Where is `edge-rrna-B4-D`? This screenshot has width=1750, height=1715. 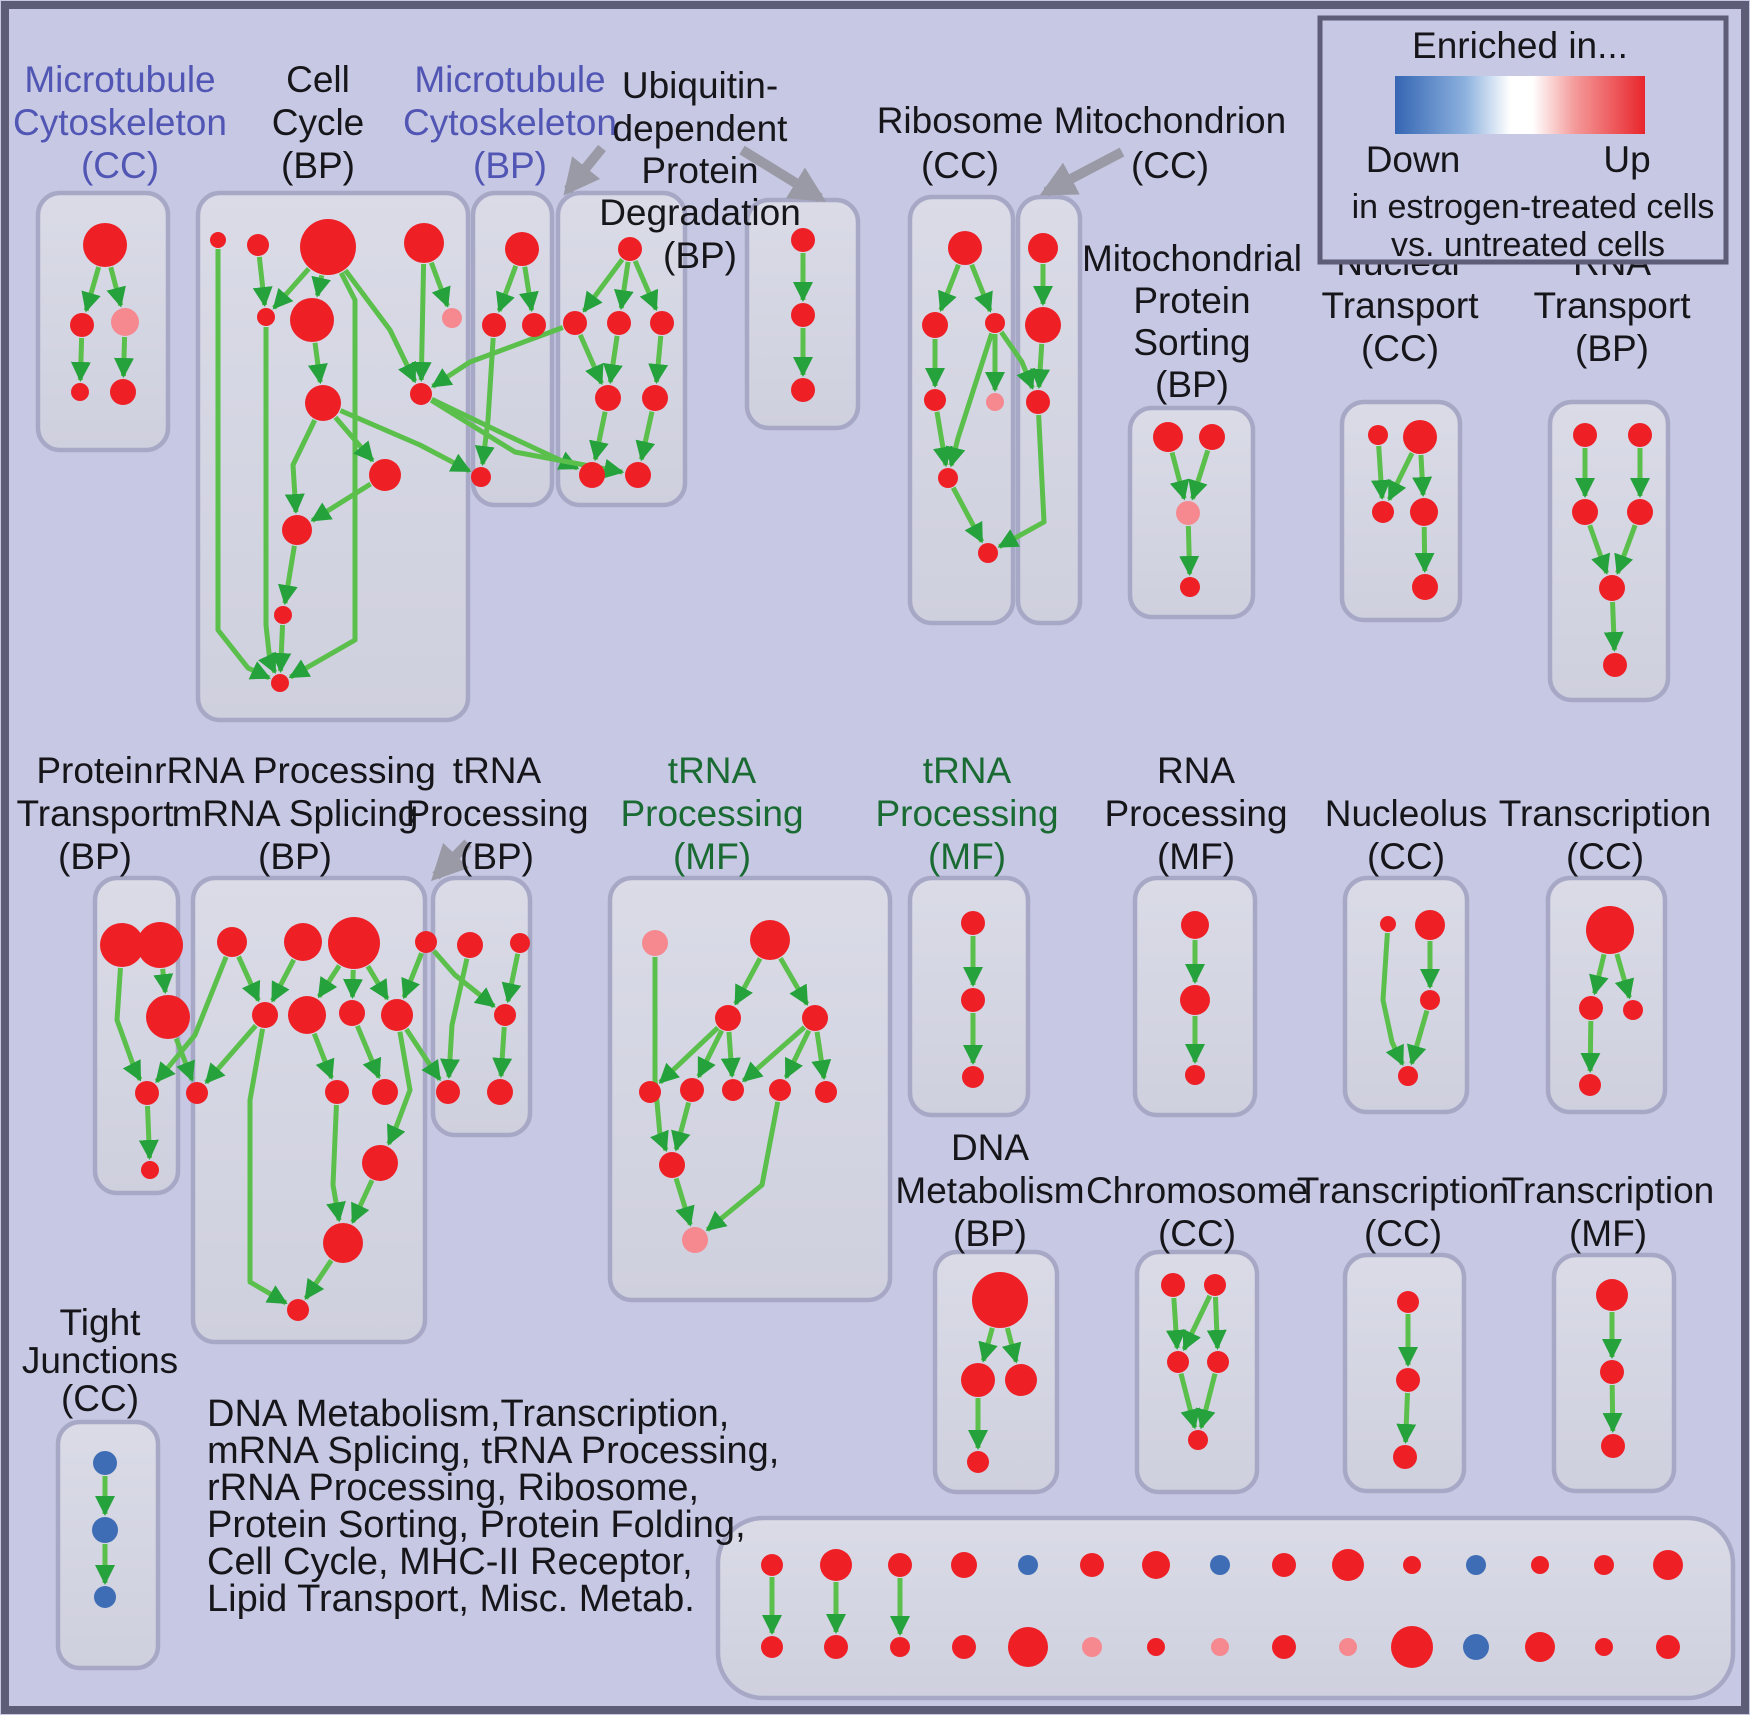 edge-rrna-B4-D is located at coordinates (399, 1088).